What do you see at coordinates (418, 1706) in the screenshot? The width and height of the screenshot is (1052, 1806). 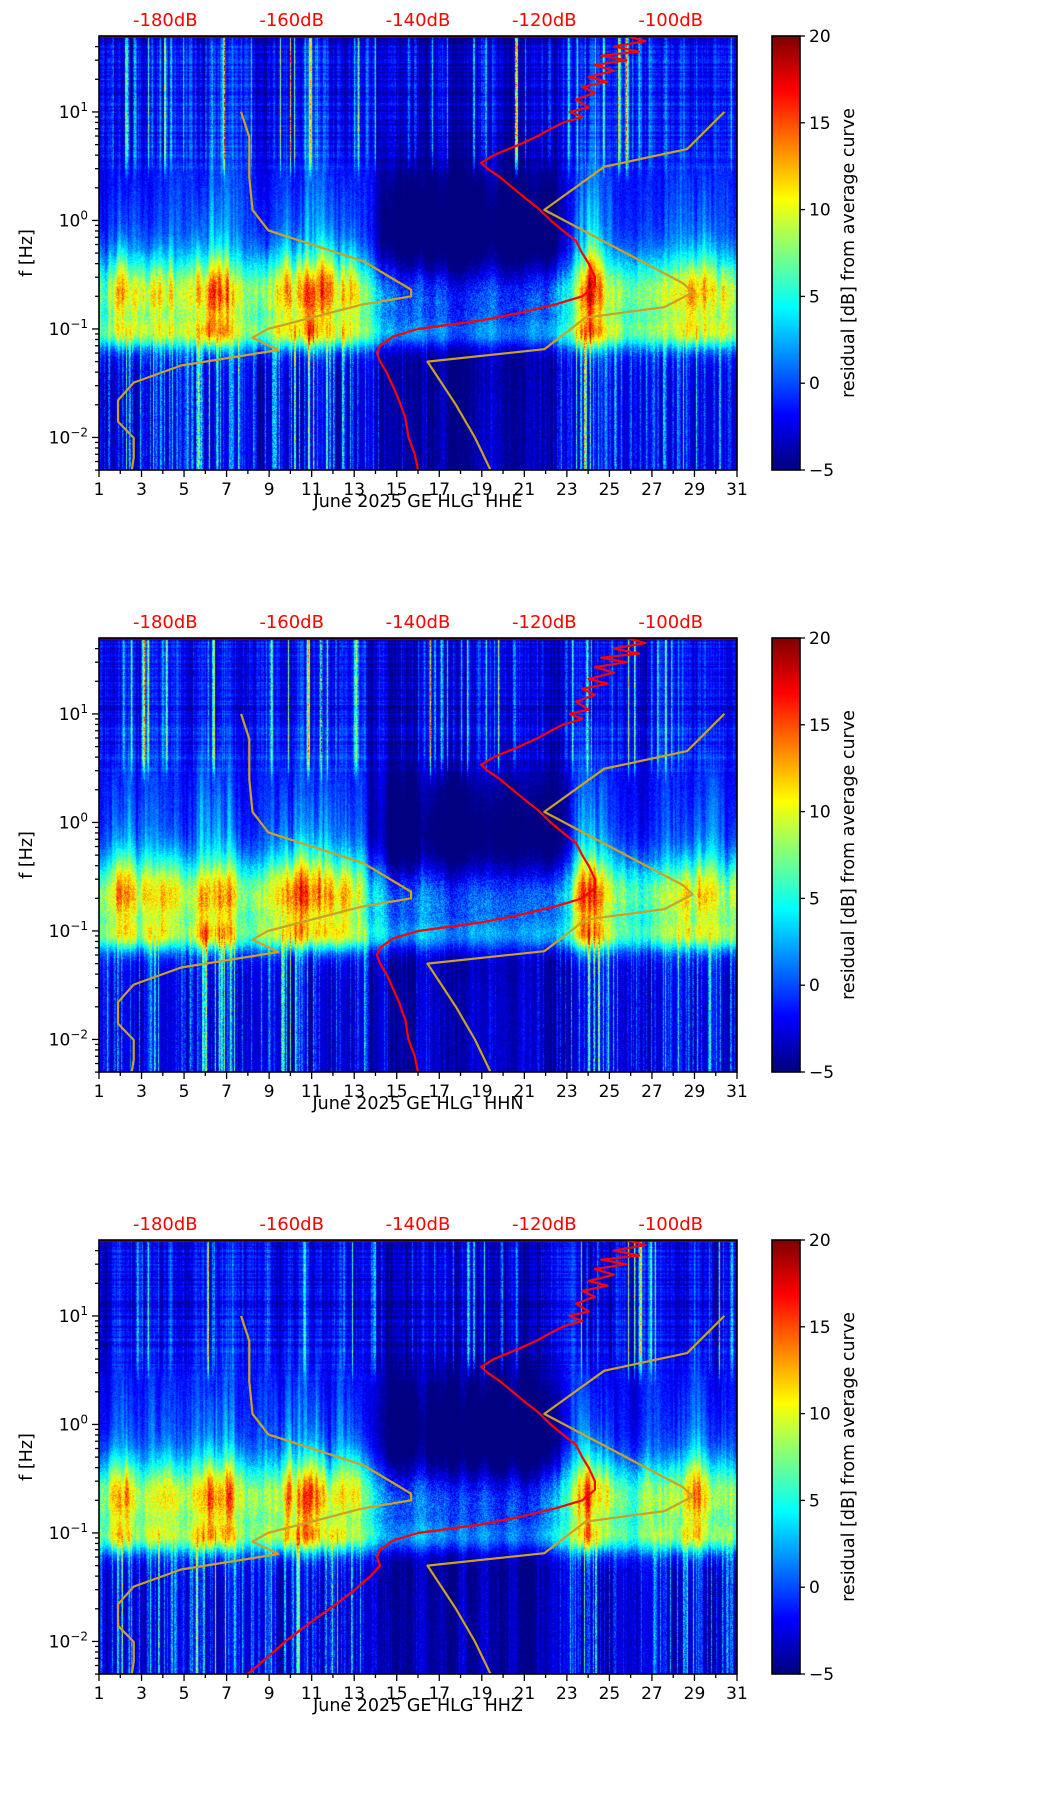 I see `x-axis-title: June 2025 GE HLG HHZ` at bounding box center [418, 1706].